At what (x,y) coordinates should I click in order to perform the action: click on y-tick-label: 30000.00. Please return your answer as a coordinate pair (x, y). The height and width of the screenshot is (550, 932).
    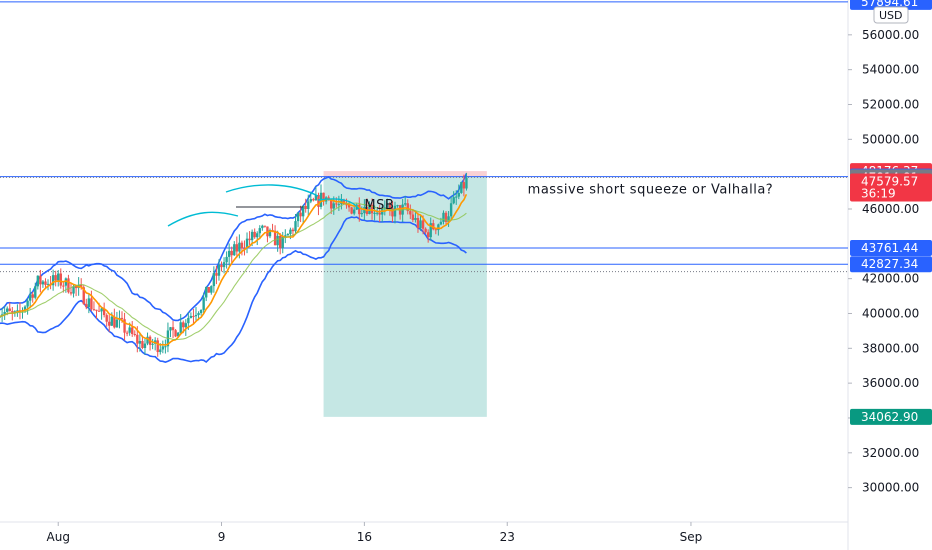
    Looking at the image, I should click on (890, 488).